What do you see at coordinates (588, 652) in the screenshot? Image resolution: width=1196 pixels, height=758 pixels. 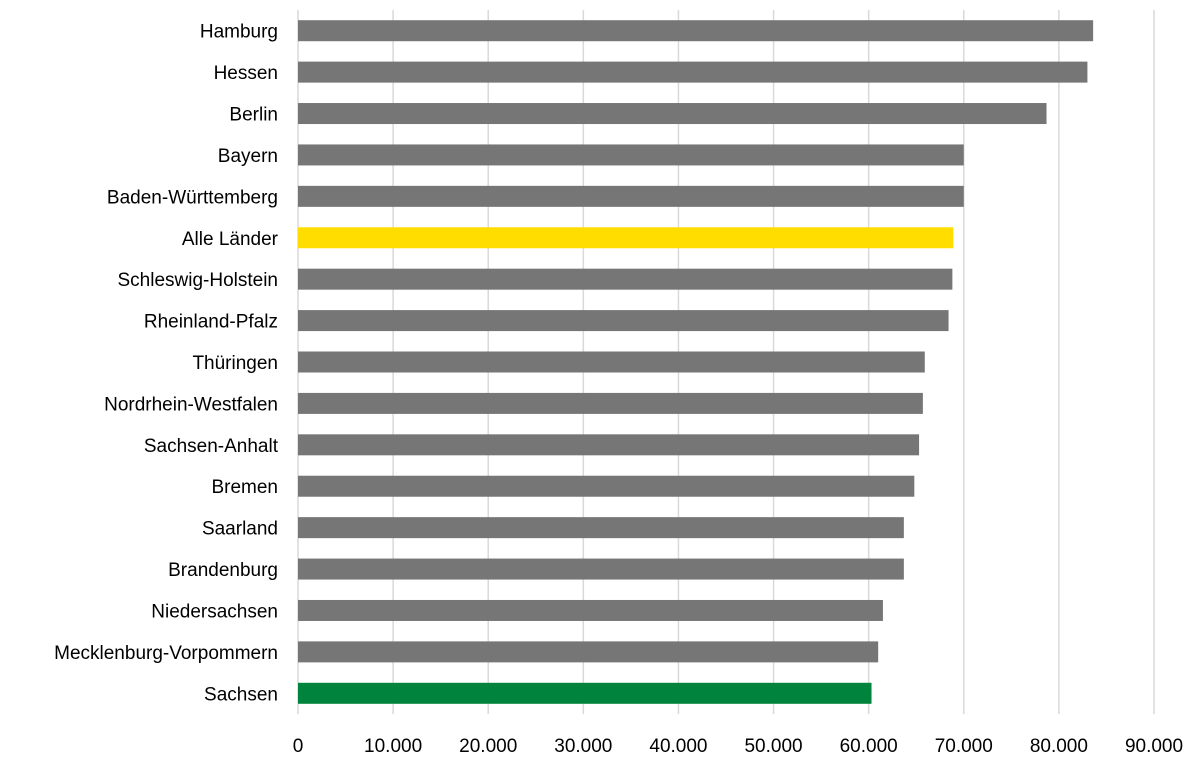 I see `bar-mecklenburg-vorpommern` at bounding box center [588, 652].